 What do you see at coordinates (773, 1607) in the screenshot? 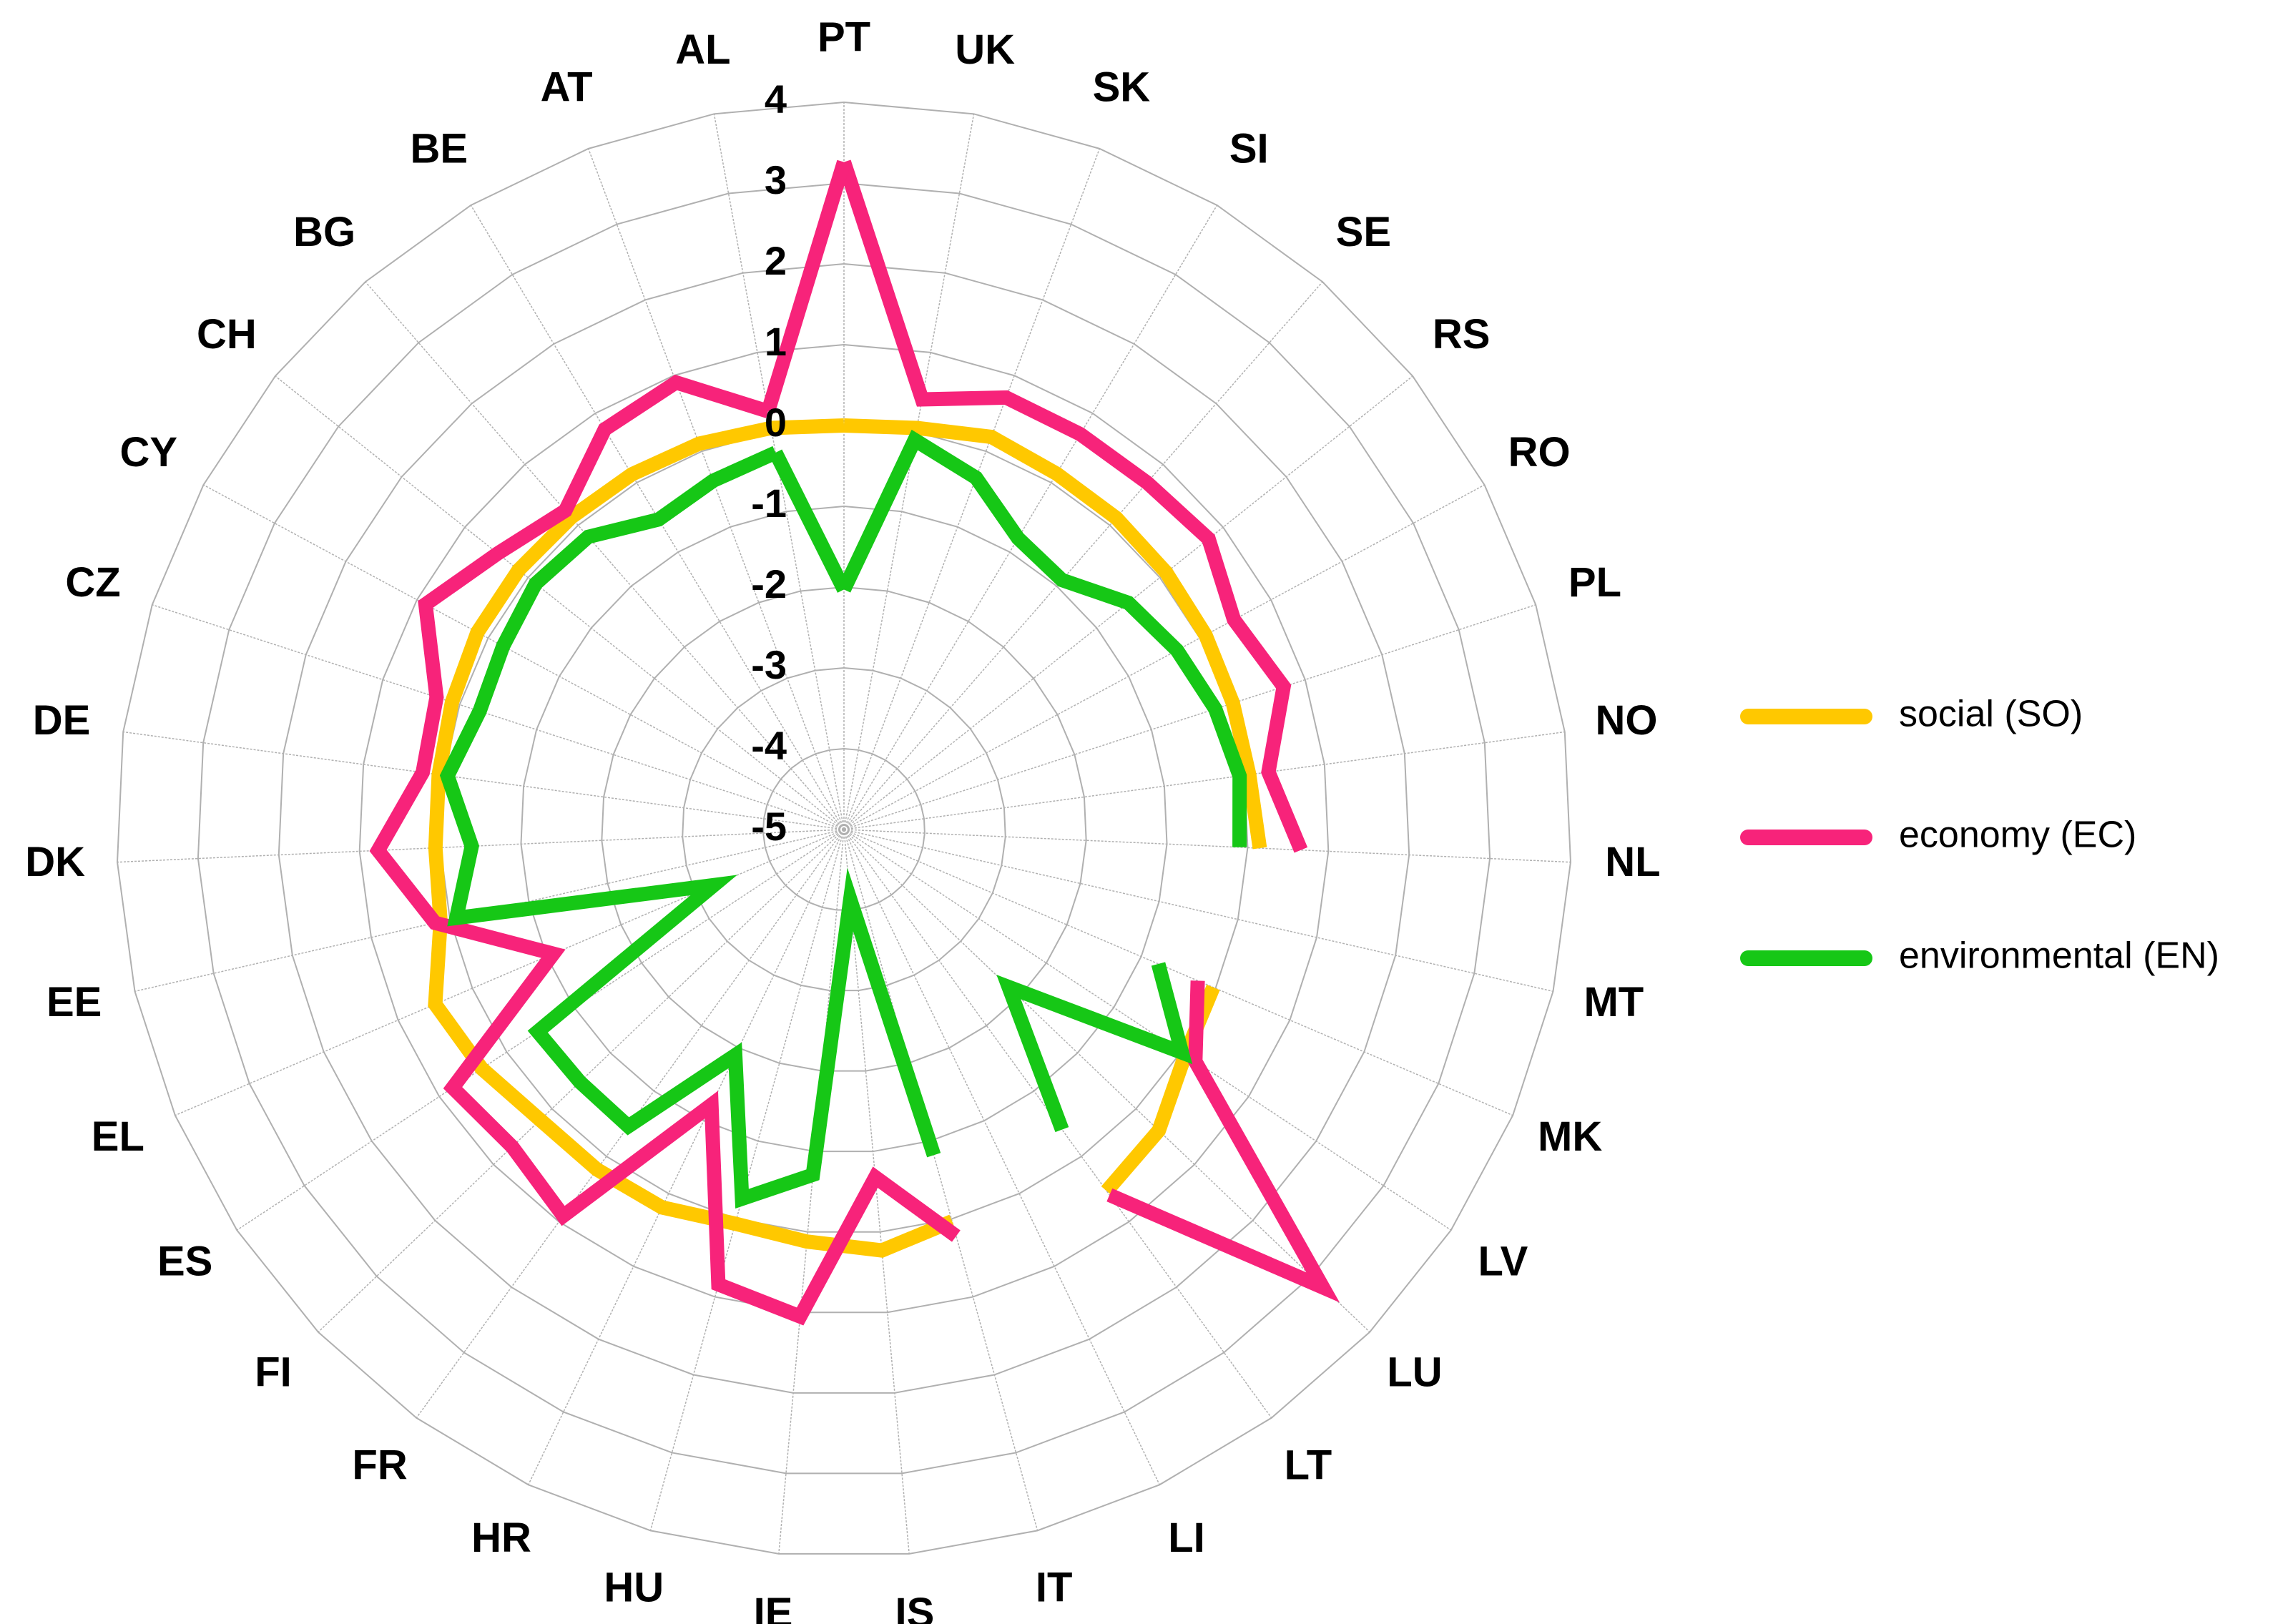
I see `category-label: IE` at bounding box center [773, 1607].